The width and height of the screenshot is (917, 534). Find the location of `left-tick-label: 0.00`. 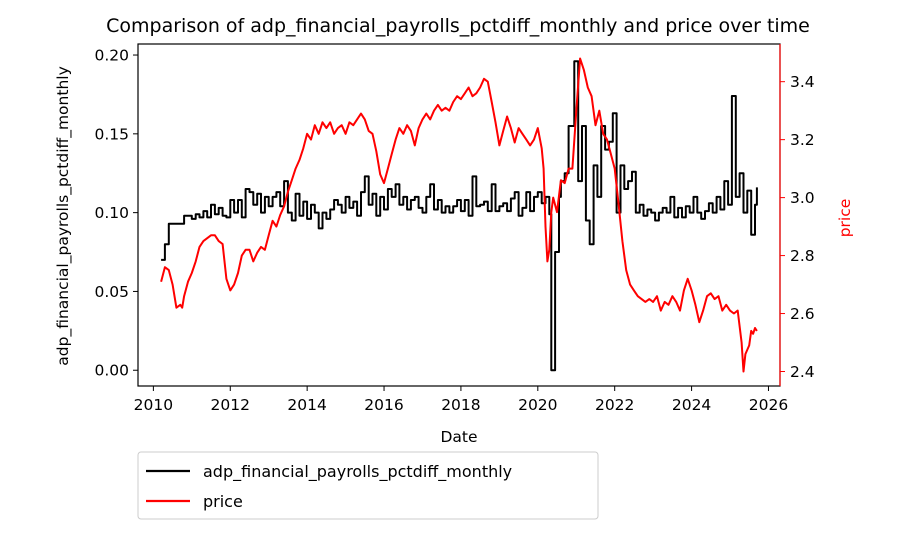

left-tick-label: 0.00 is located at coordinates (111, 371).